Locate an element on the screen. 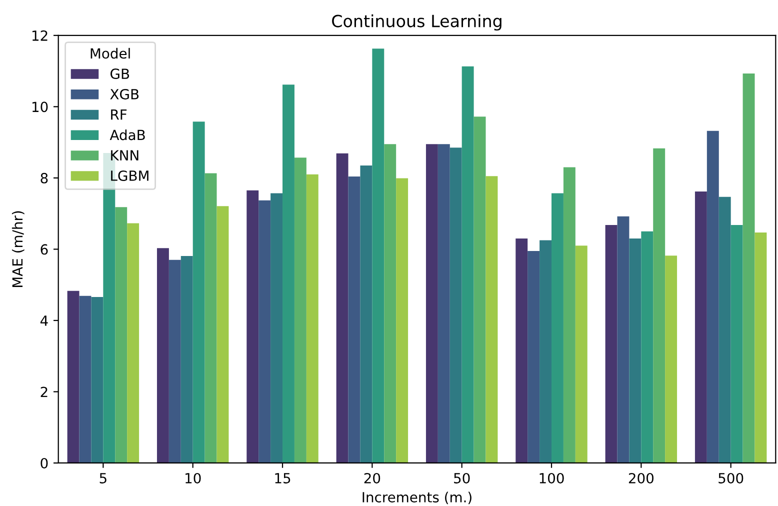  legend-label: LGBM is located at coordinates (129, 175).